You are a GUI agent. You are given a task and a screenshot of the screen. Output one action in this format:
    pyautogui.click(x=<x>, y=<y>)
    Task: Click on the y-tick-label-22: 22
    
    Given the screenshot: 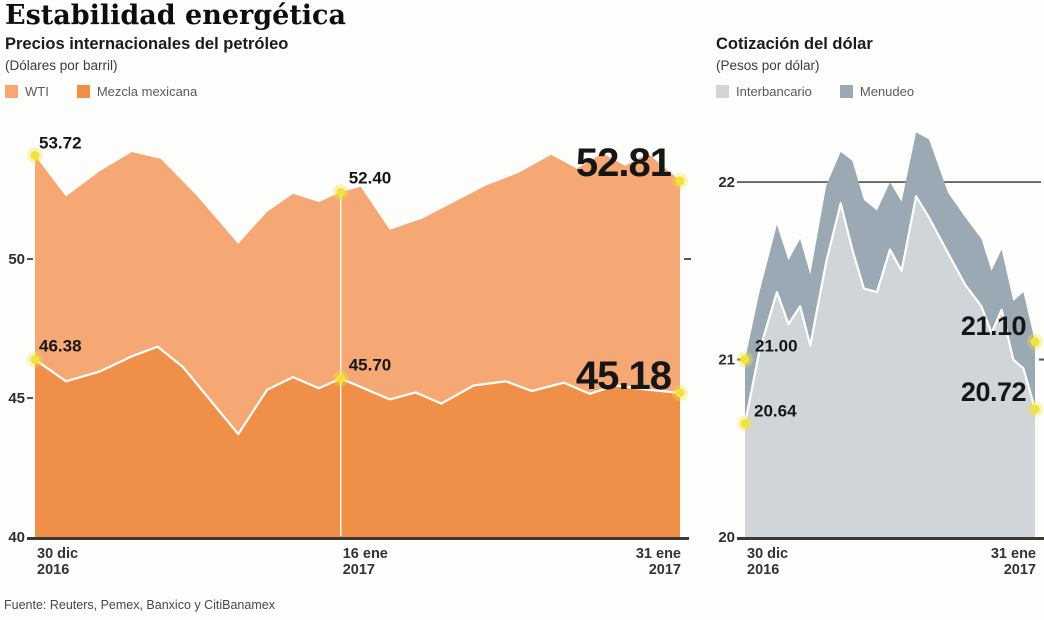 What is the action you would take?
    pyautogui.click(x=726, y=182)
    